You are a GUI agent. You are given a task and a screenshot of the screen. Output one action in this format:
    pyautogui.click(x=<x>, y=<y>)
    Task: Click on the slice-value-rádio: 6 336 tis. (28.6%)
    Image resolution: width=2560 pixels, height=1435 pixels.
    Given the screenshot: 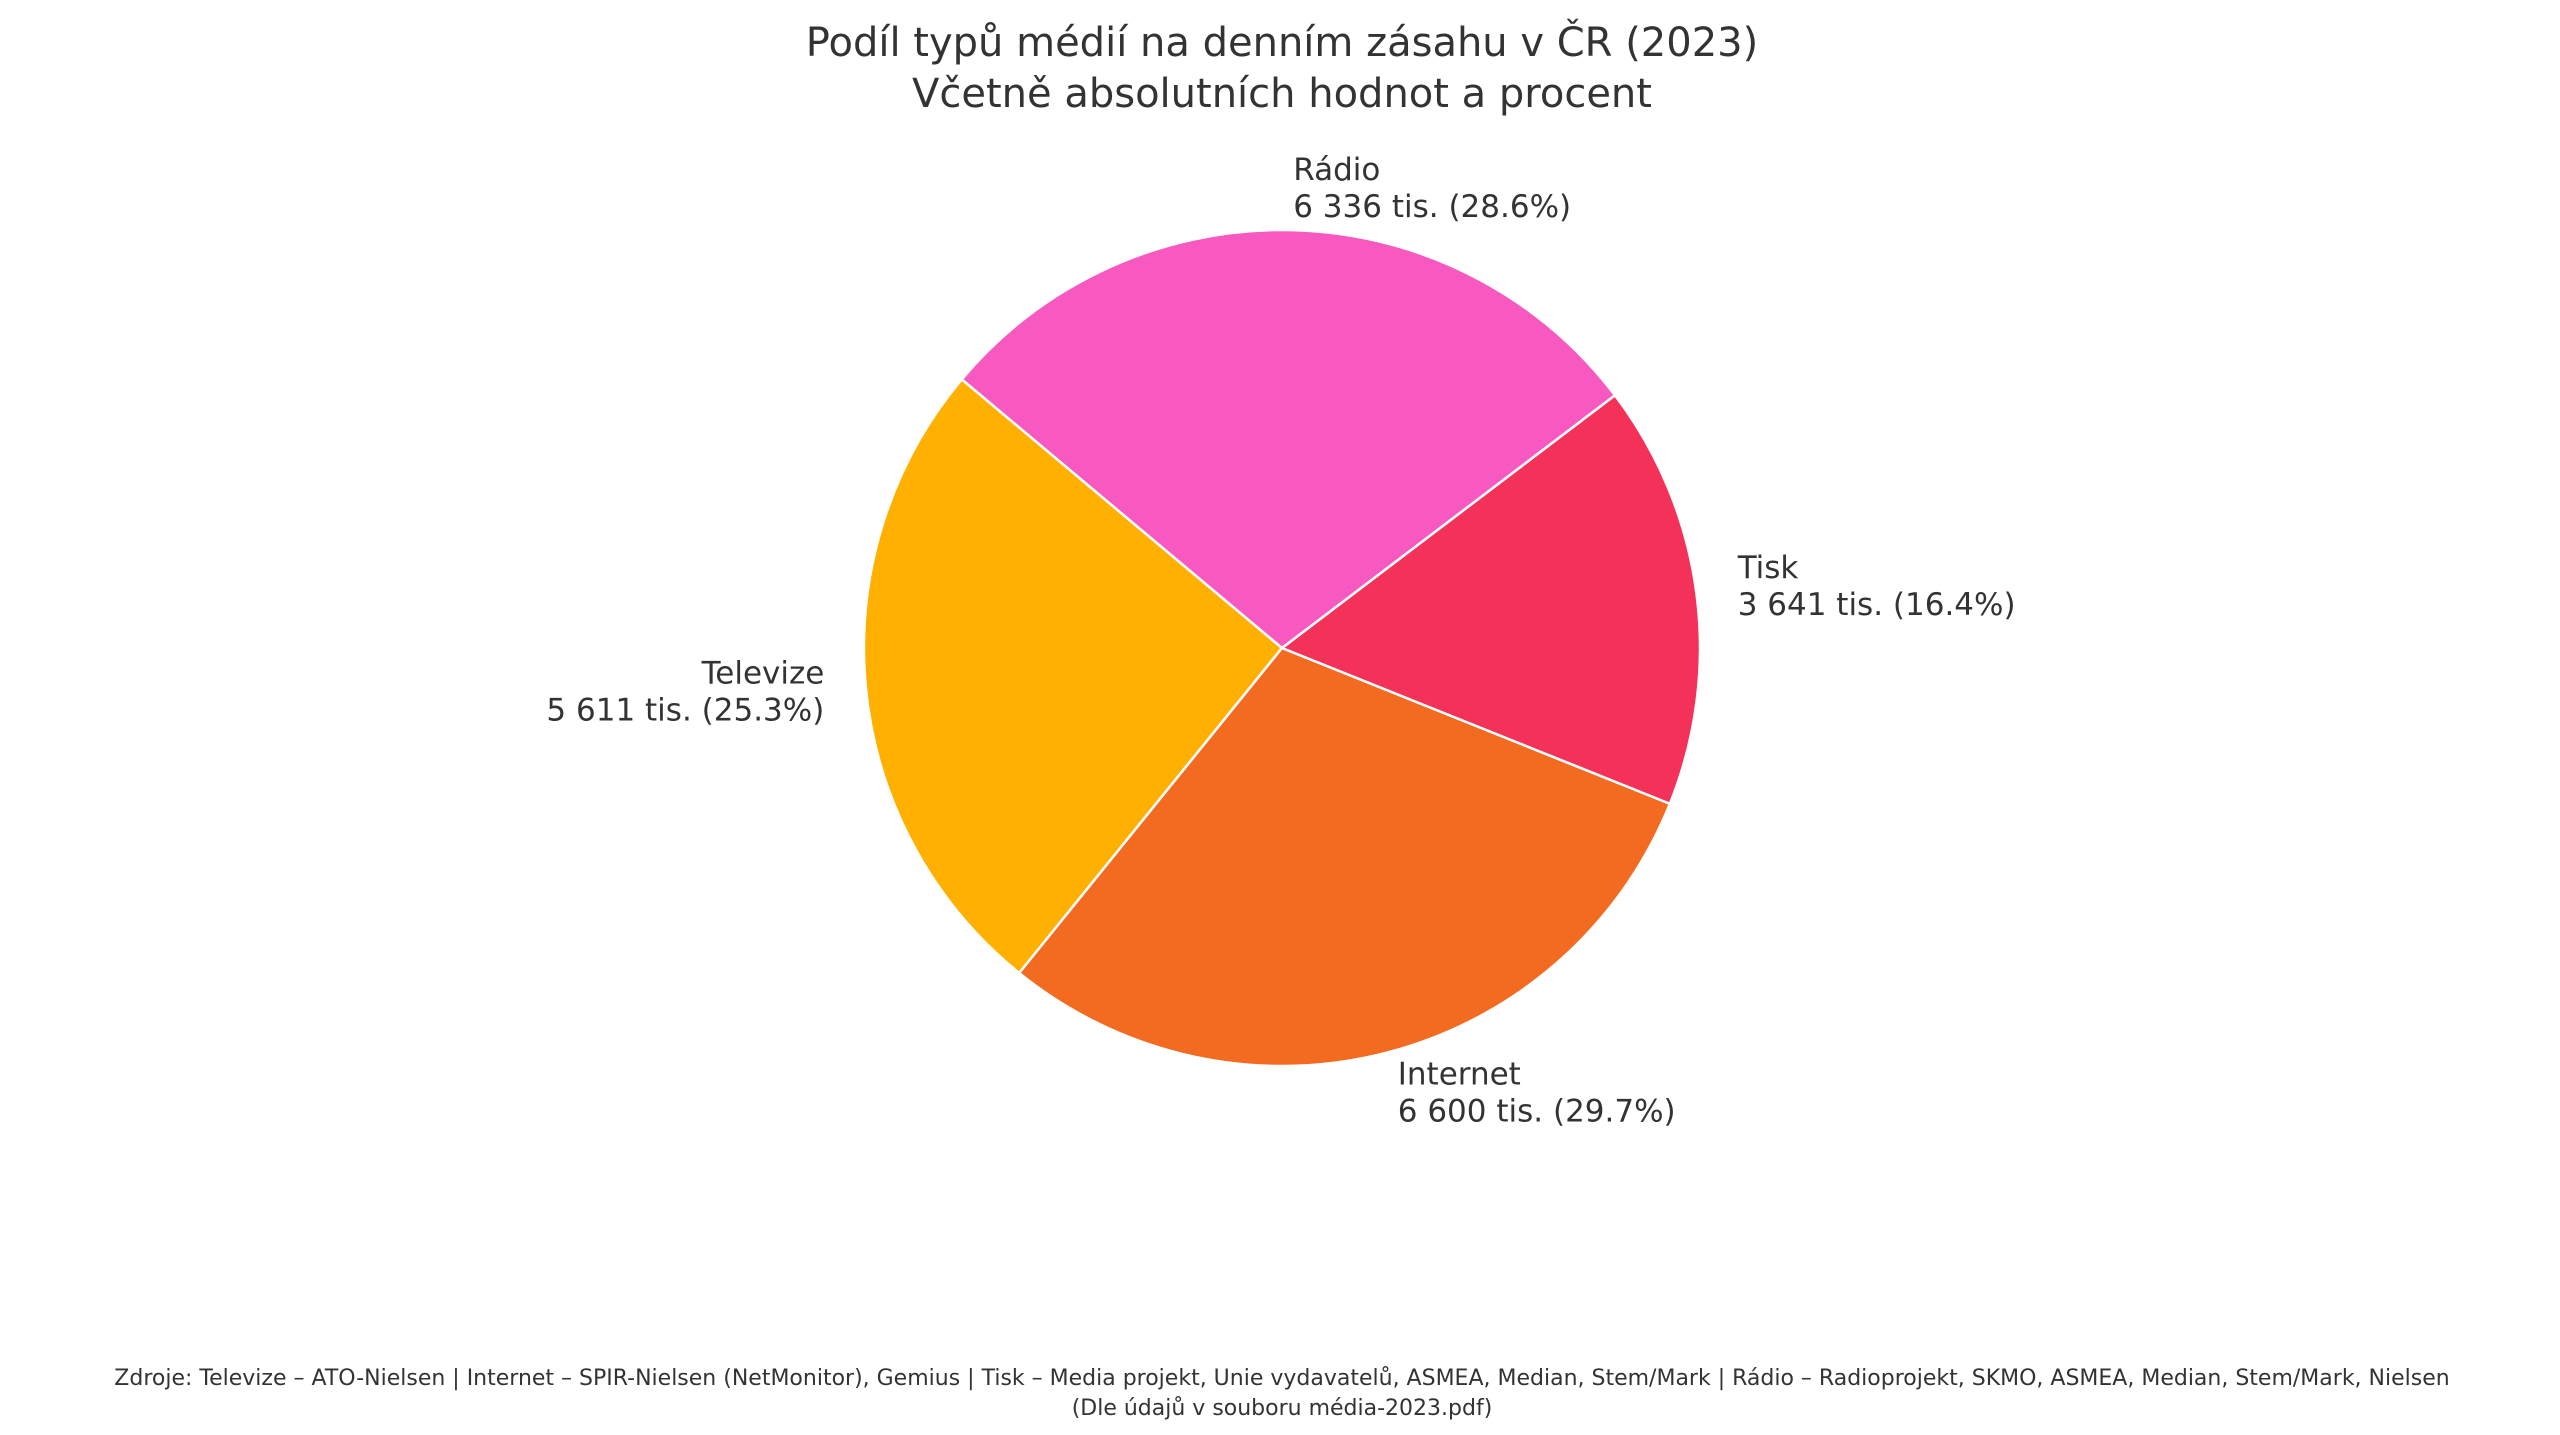 What is the action you would take?
    pyautogui.click(x=1432, y=207)
    